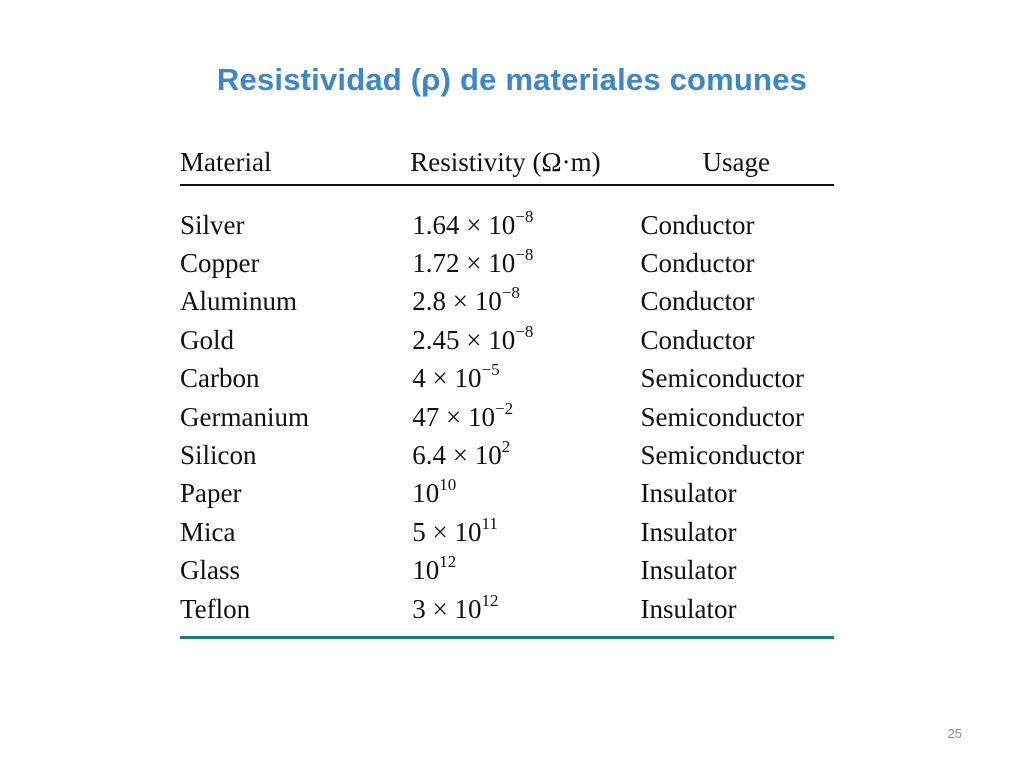 The height and width of the screenshot is (768, 1024). What do you see at coordinates (208, 531) in the screenshot?
I see `cell-material: Mica` at bounding box center [208, 531].